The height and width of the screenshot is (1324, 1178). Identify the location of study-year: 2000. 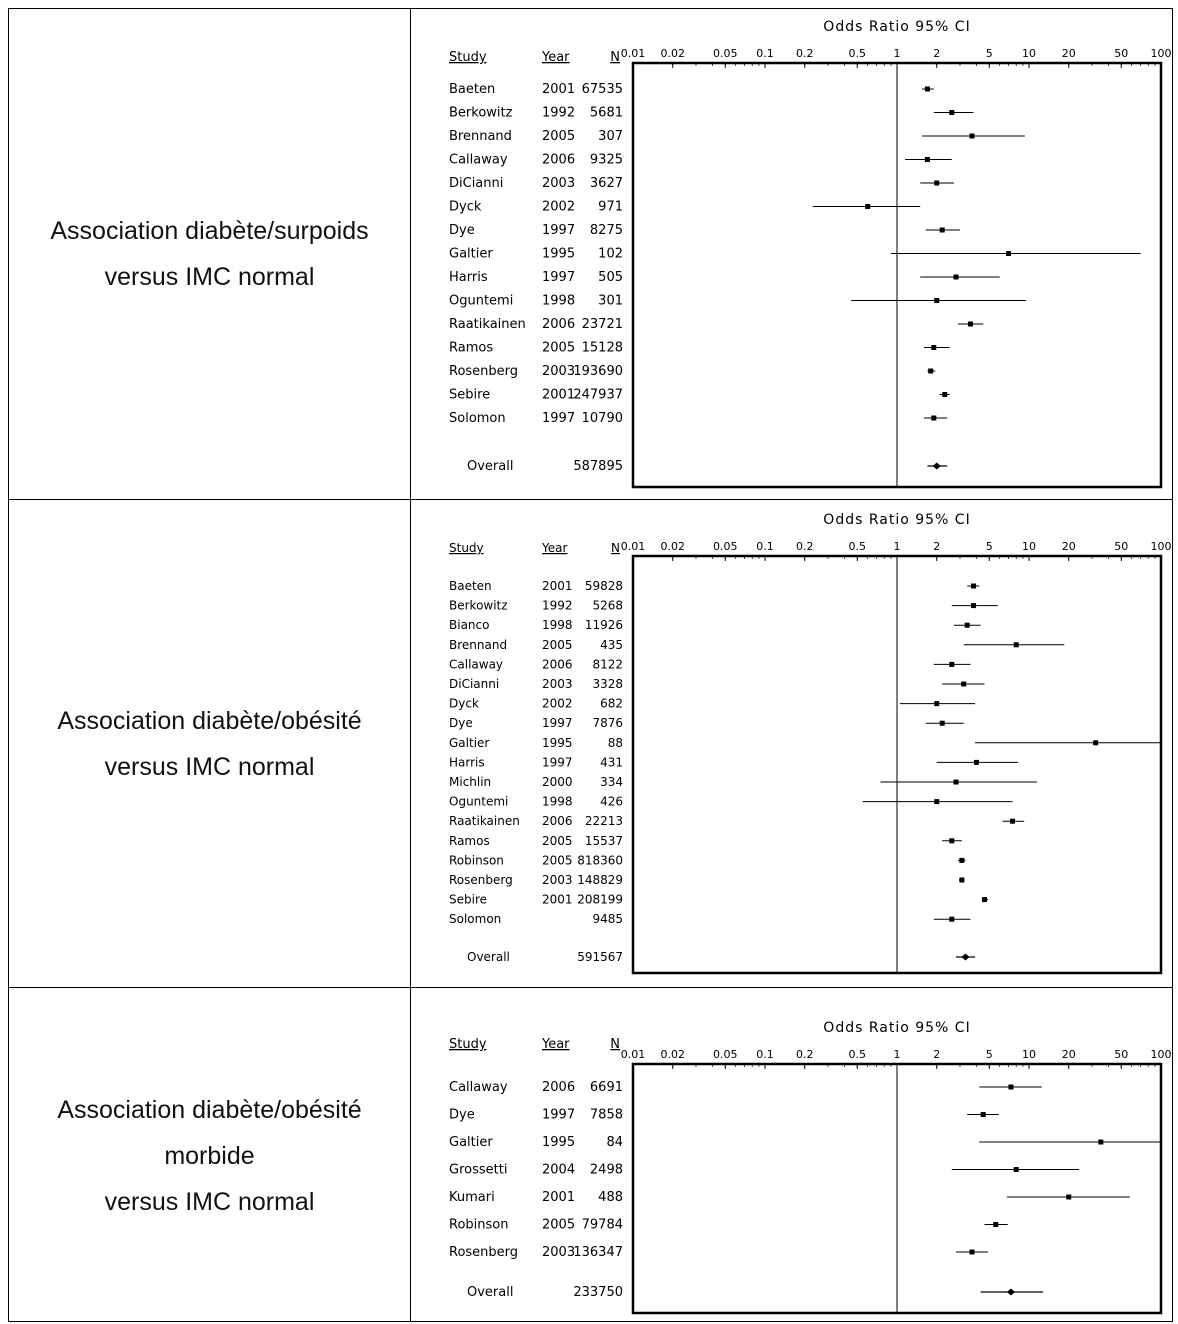
(557, 782).